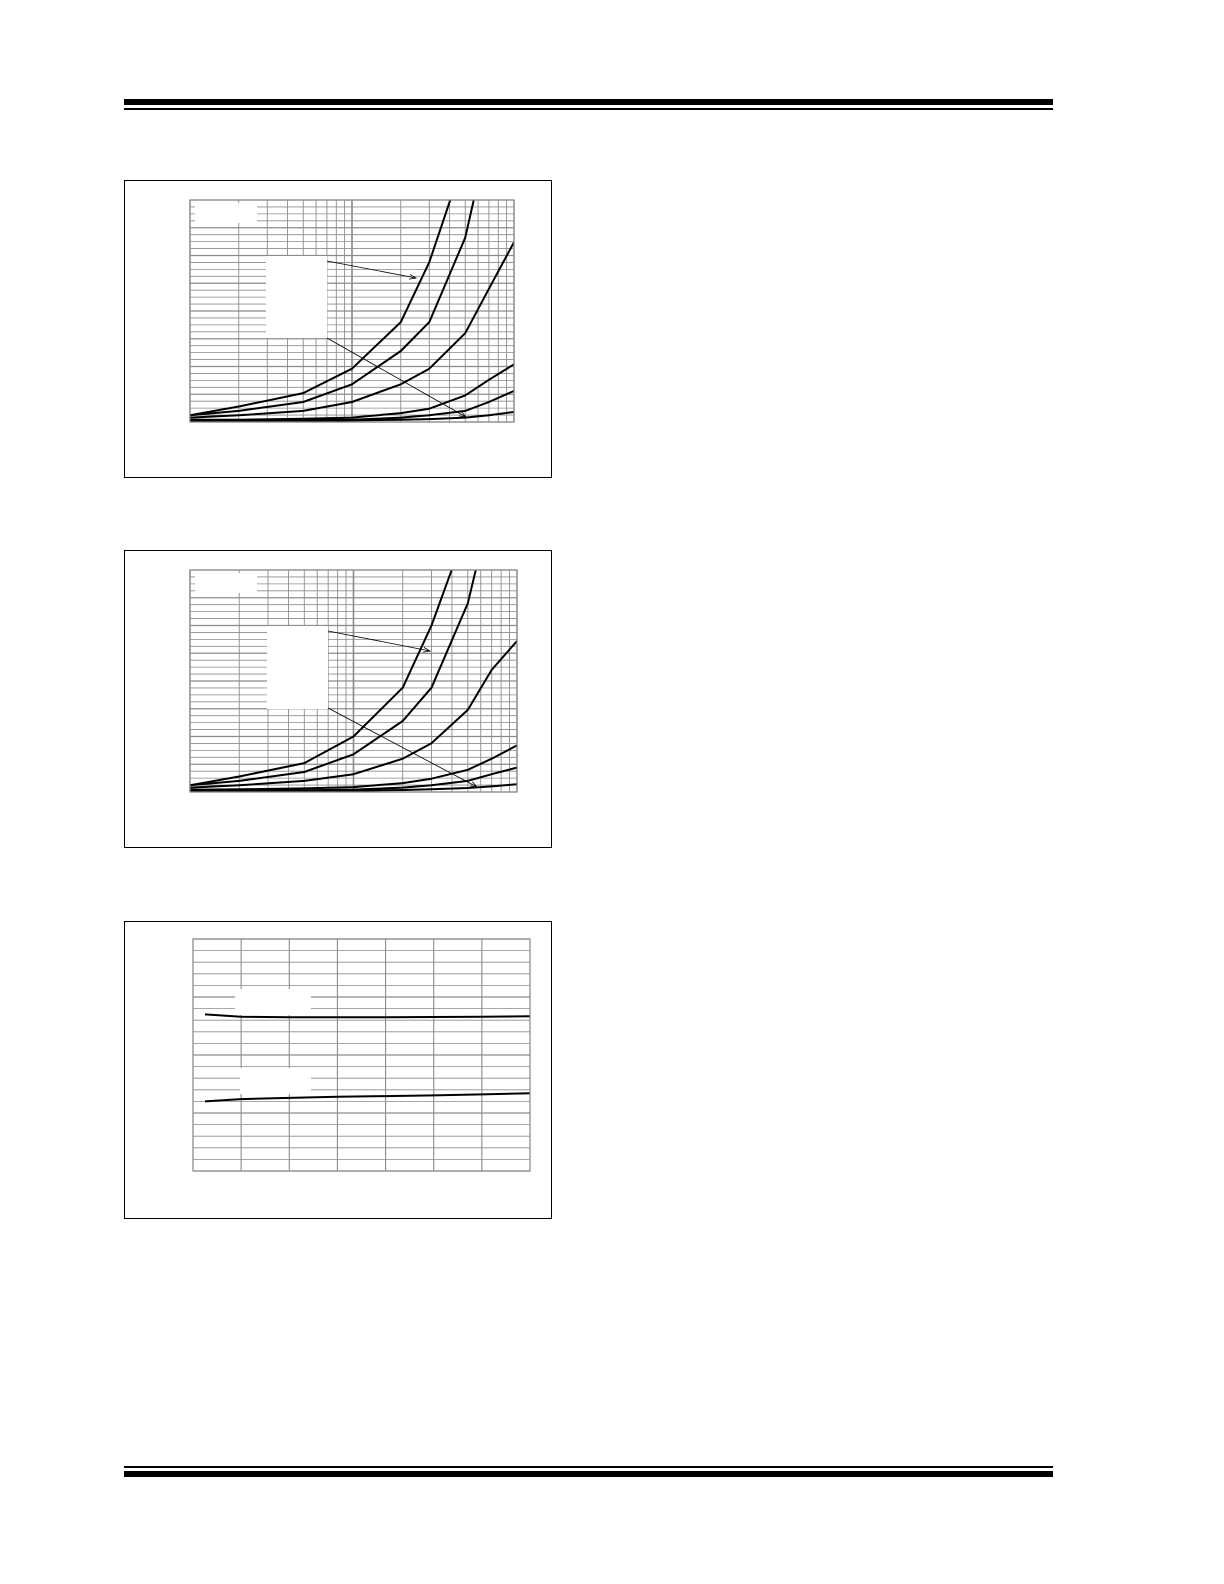  Describe the element at coordinates (588, 102) in the screenshot. I see `header-thick-rule` at that location.